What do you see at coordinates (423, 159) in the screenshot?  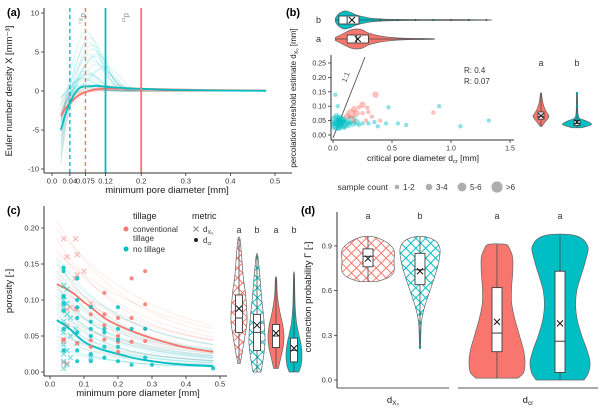 I see `panel-b-x-axis-title: critical pore diameter dcr [mm]` at bounding box center [423, 159].